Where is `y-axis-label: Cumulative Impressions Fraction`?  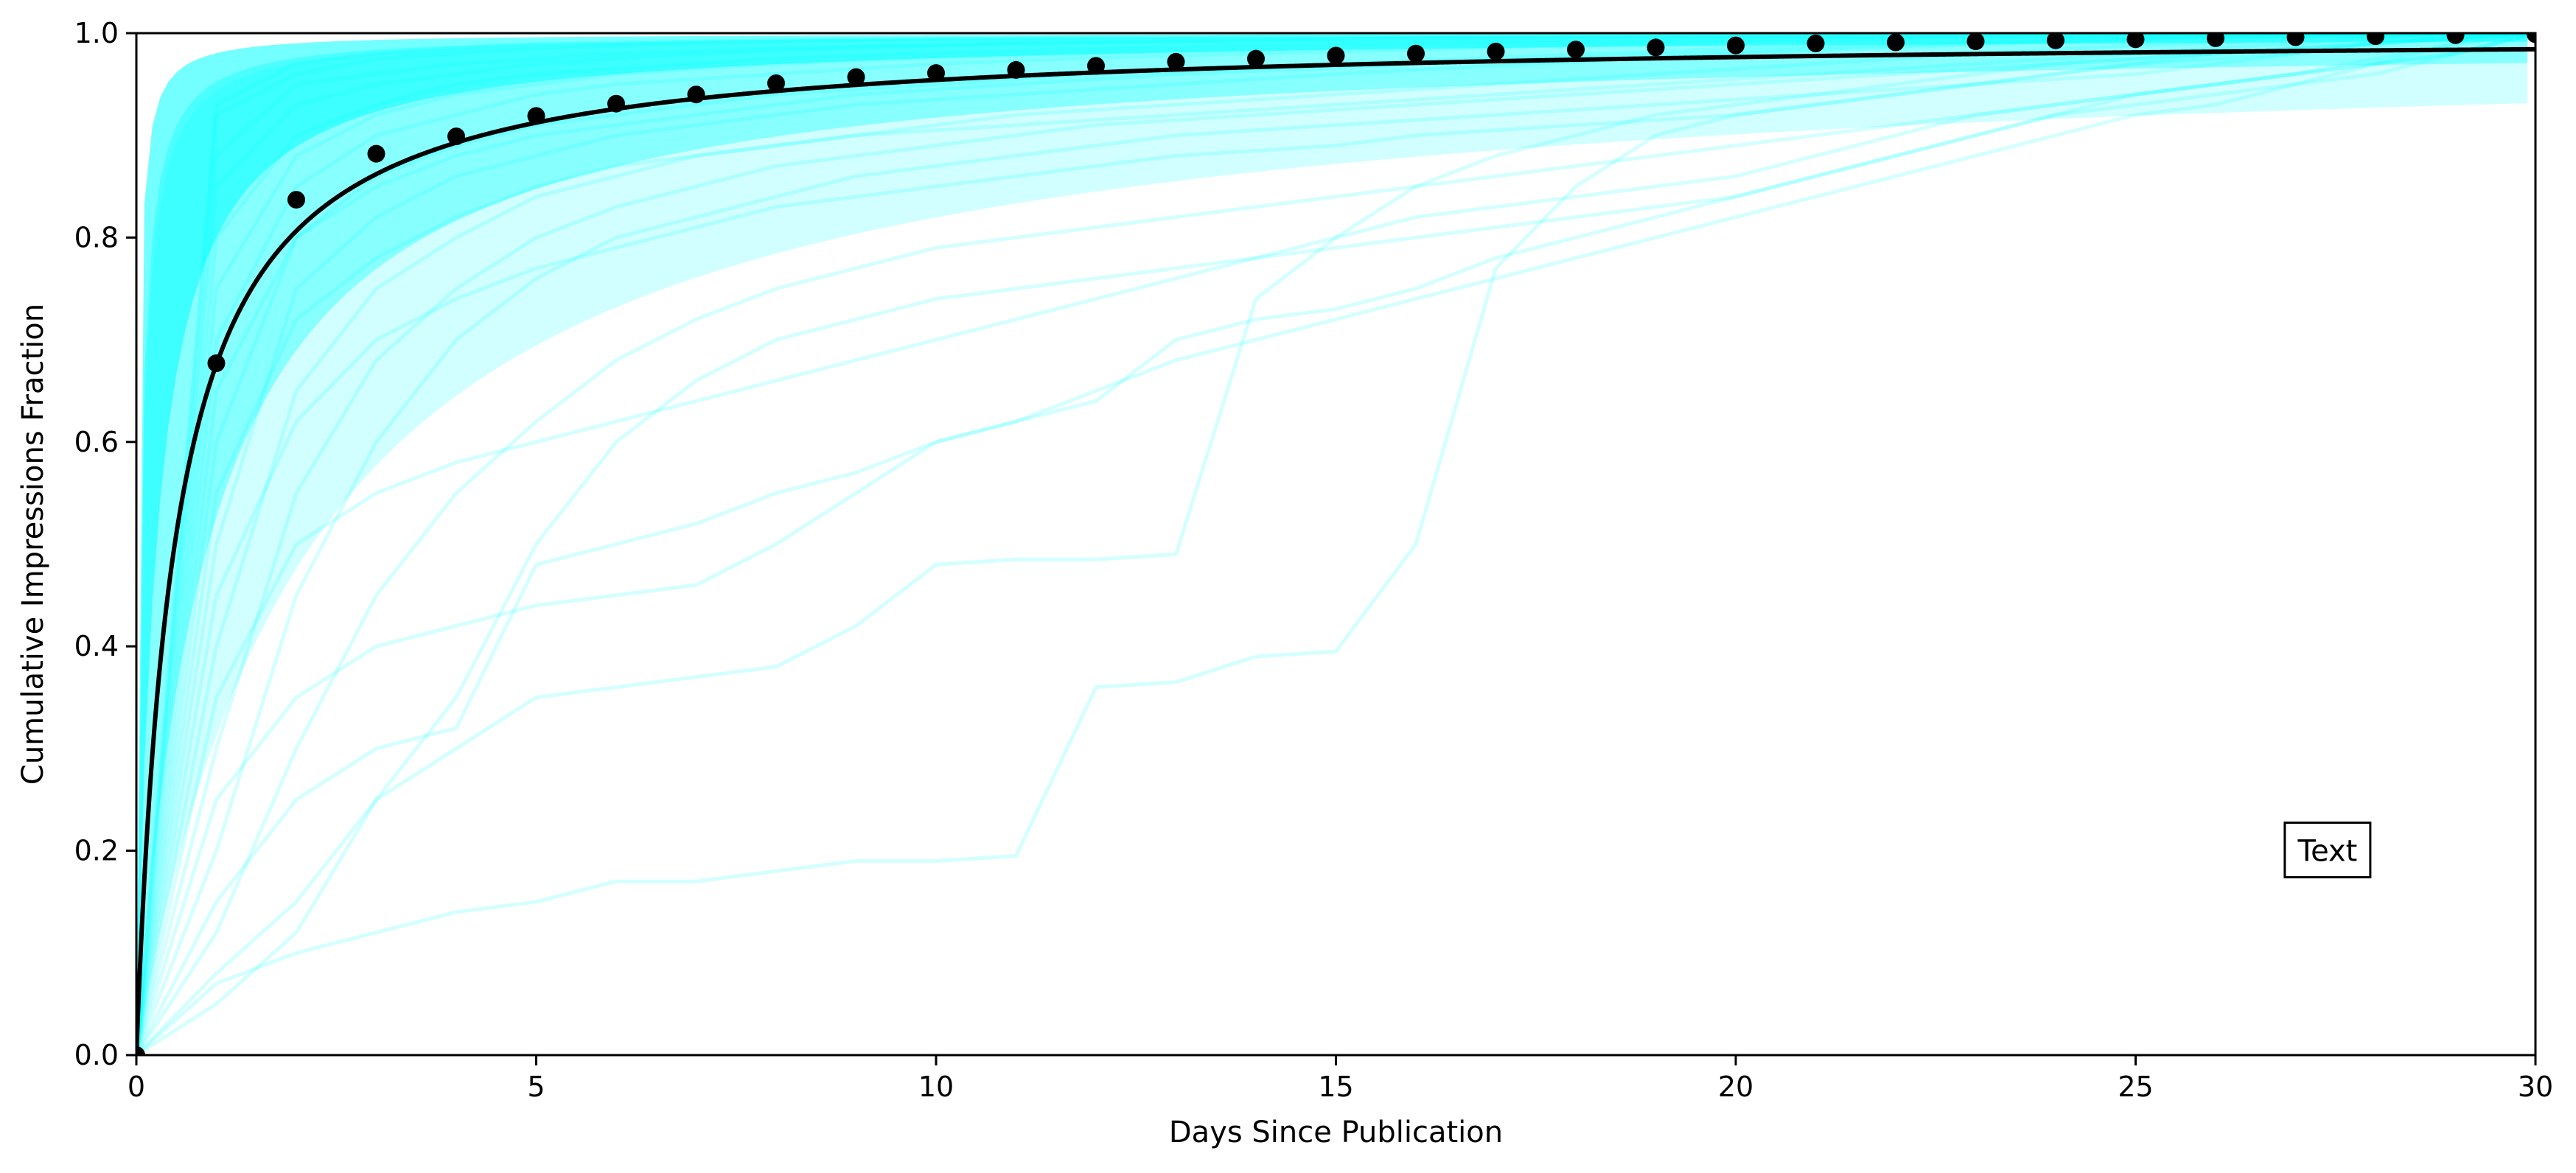
y-axis-label: Cumulative Impressions Fraction is located at coordinates (33, 544).